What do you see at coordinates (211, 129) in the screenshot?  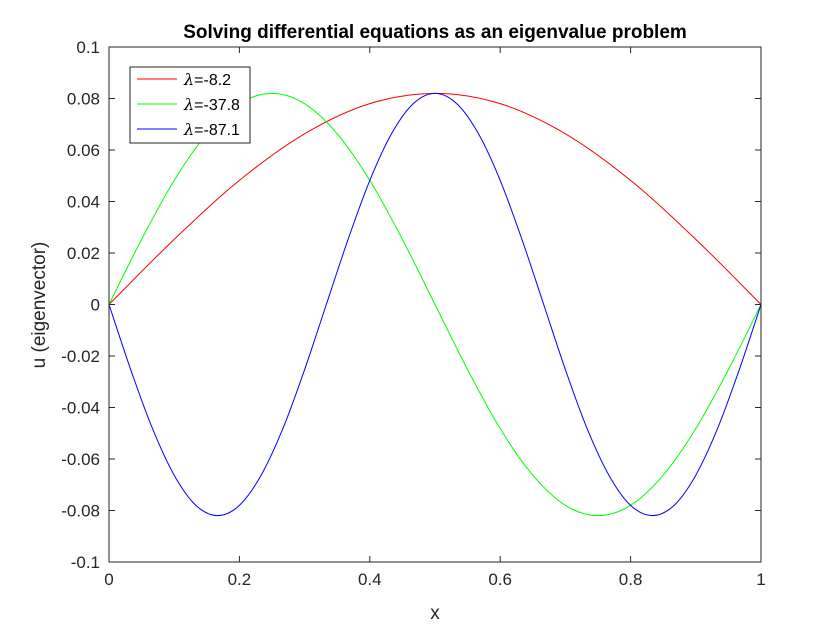 I see `legend-label-2: λ=-87.1` at bounding box center [211, 129].